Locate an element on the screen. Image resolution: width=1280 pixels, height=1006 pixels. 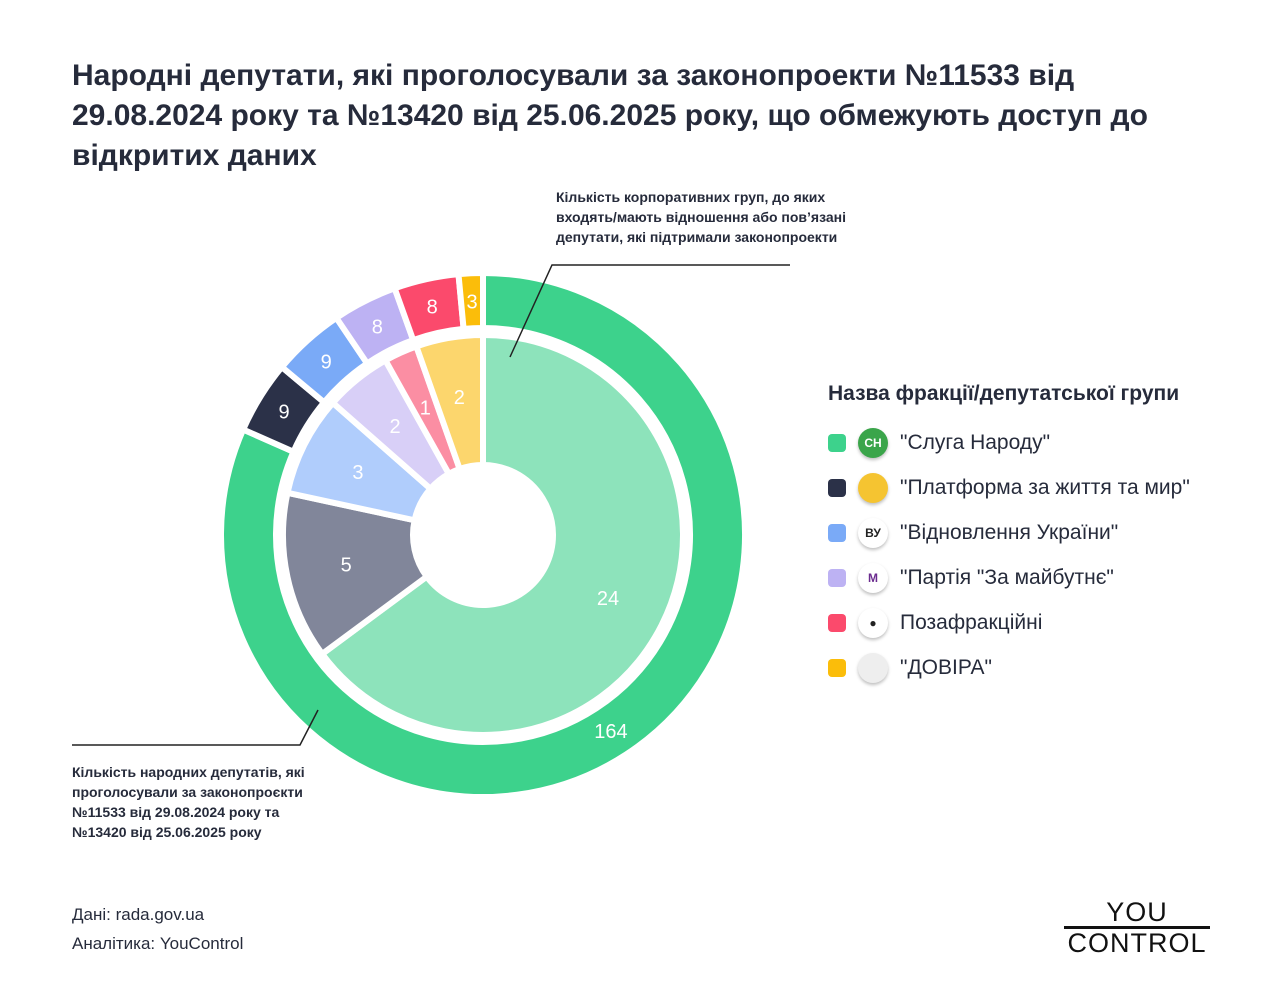
dovira-logo-icon is located at coordinates (873, 667).